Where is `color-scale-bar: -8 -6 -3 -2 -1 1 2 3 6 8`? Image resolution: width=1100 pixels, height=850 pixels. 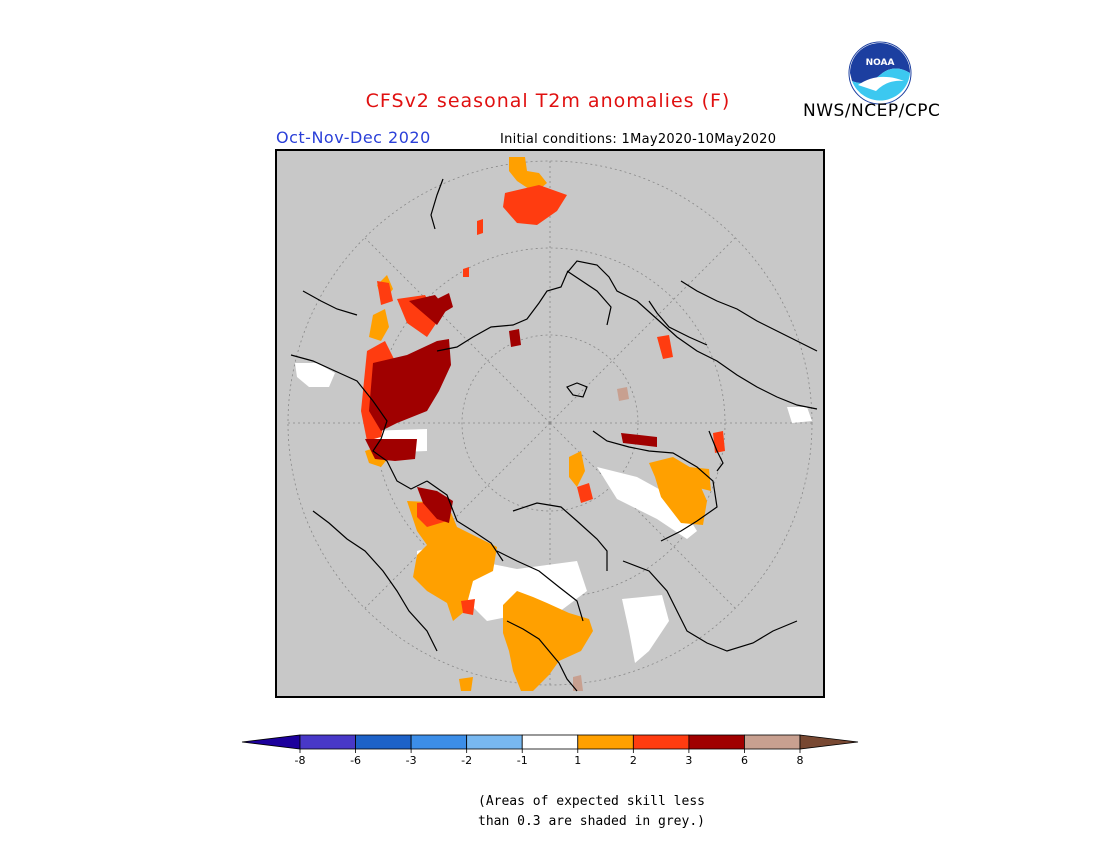
color-scale-bar: -8 -6 -3 -2 -1 1 2 3 6 8 is located at coordinates (550, 750).